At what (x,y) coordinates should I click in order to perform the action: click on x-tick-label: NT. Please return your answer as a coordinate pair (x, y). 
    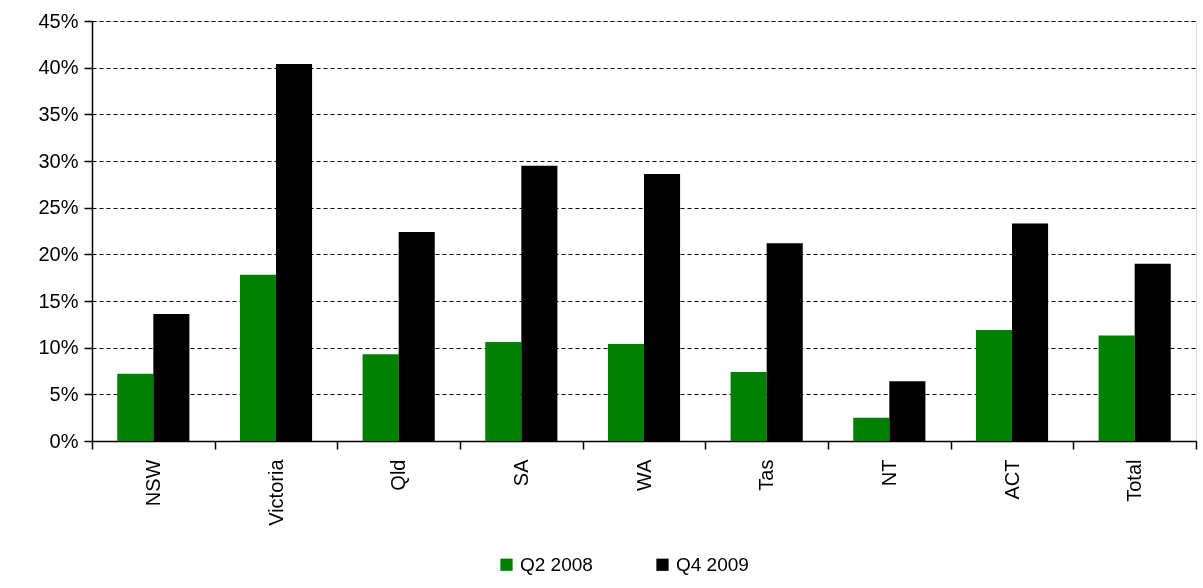
    Looking at the image, I should click on (888, 473).